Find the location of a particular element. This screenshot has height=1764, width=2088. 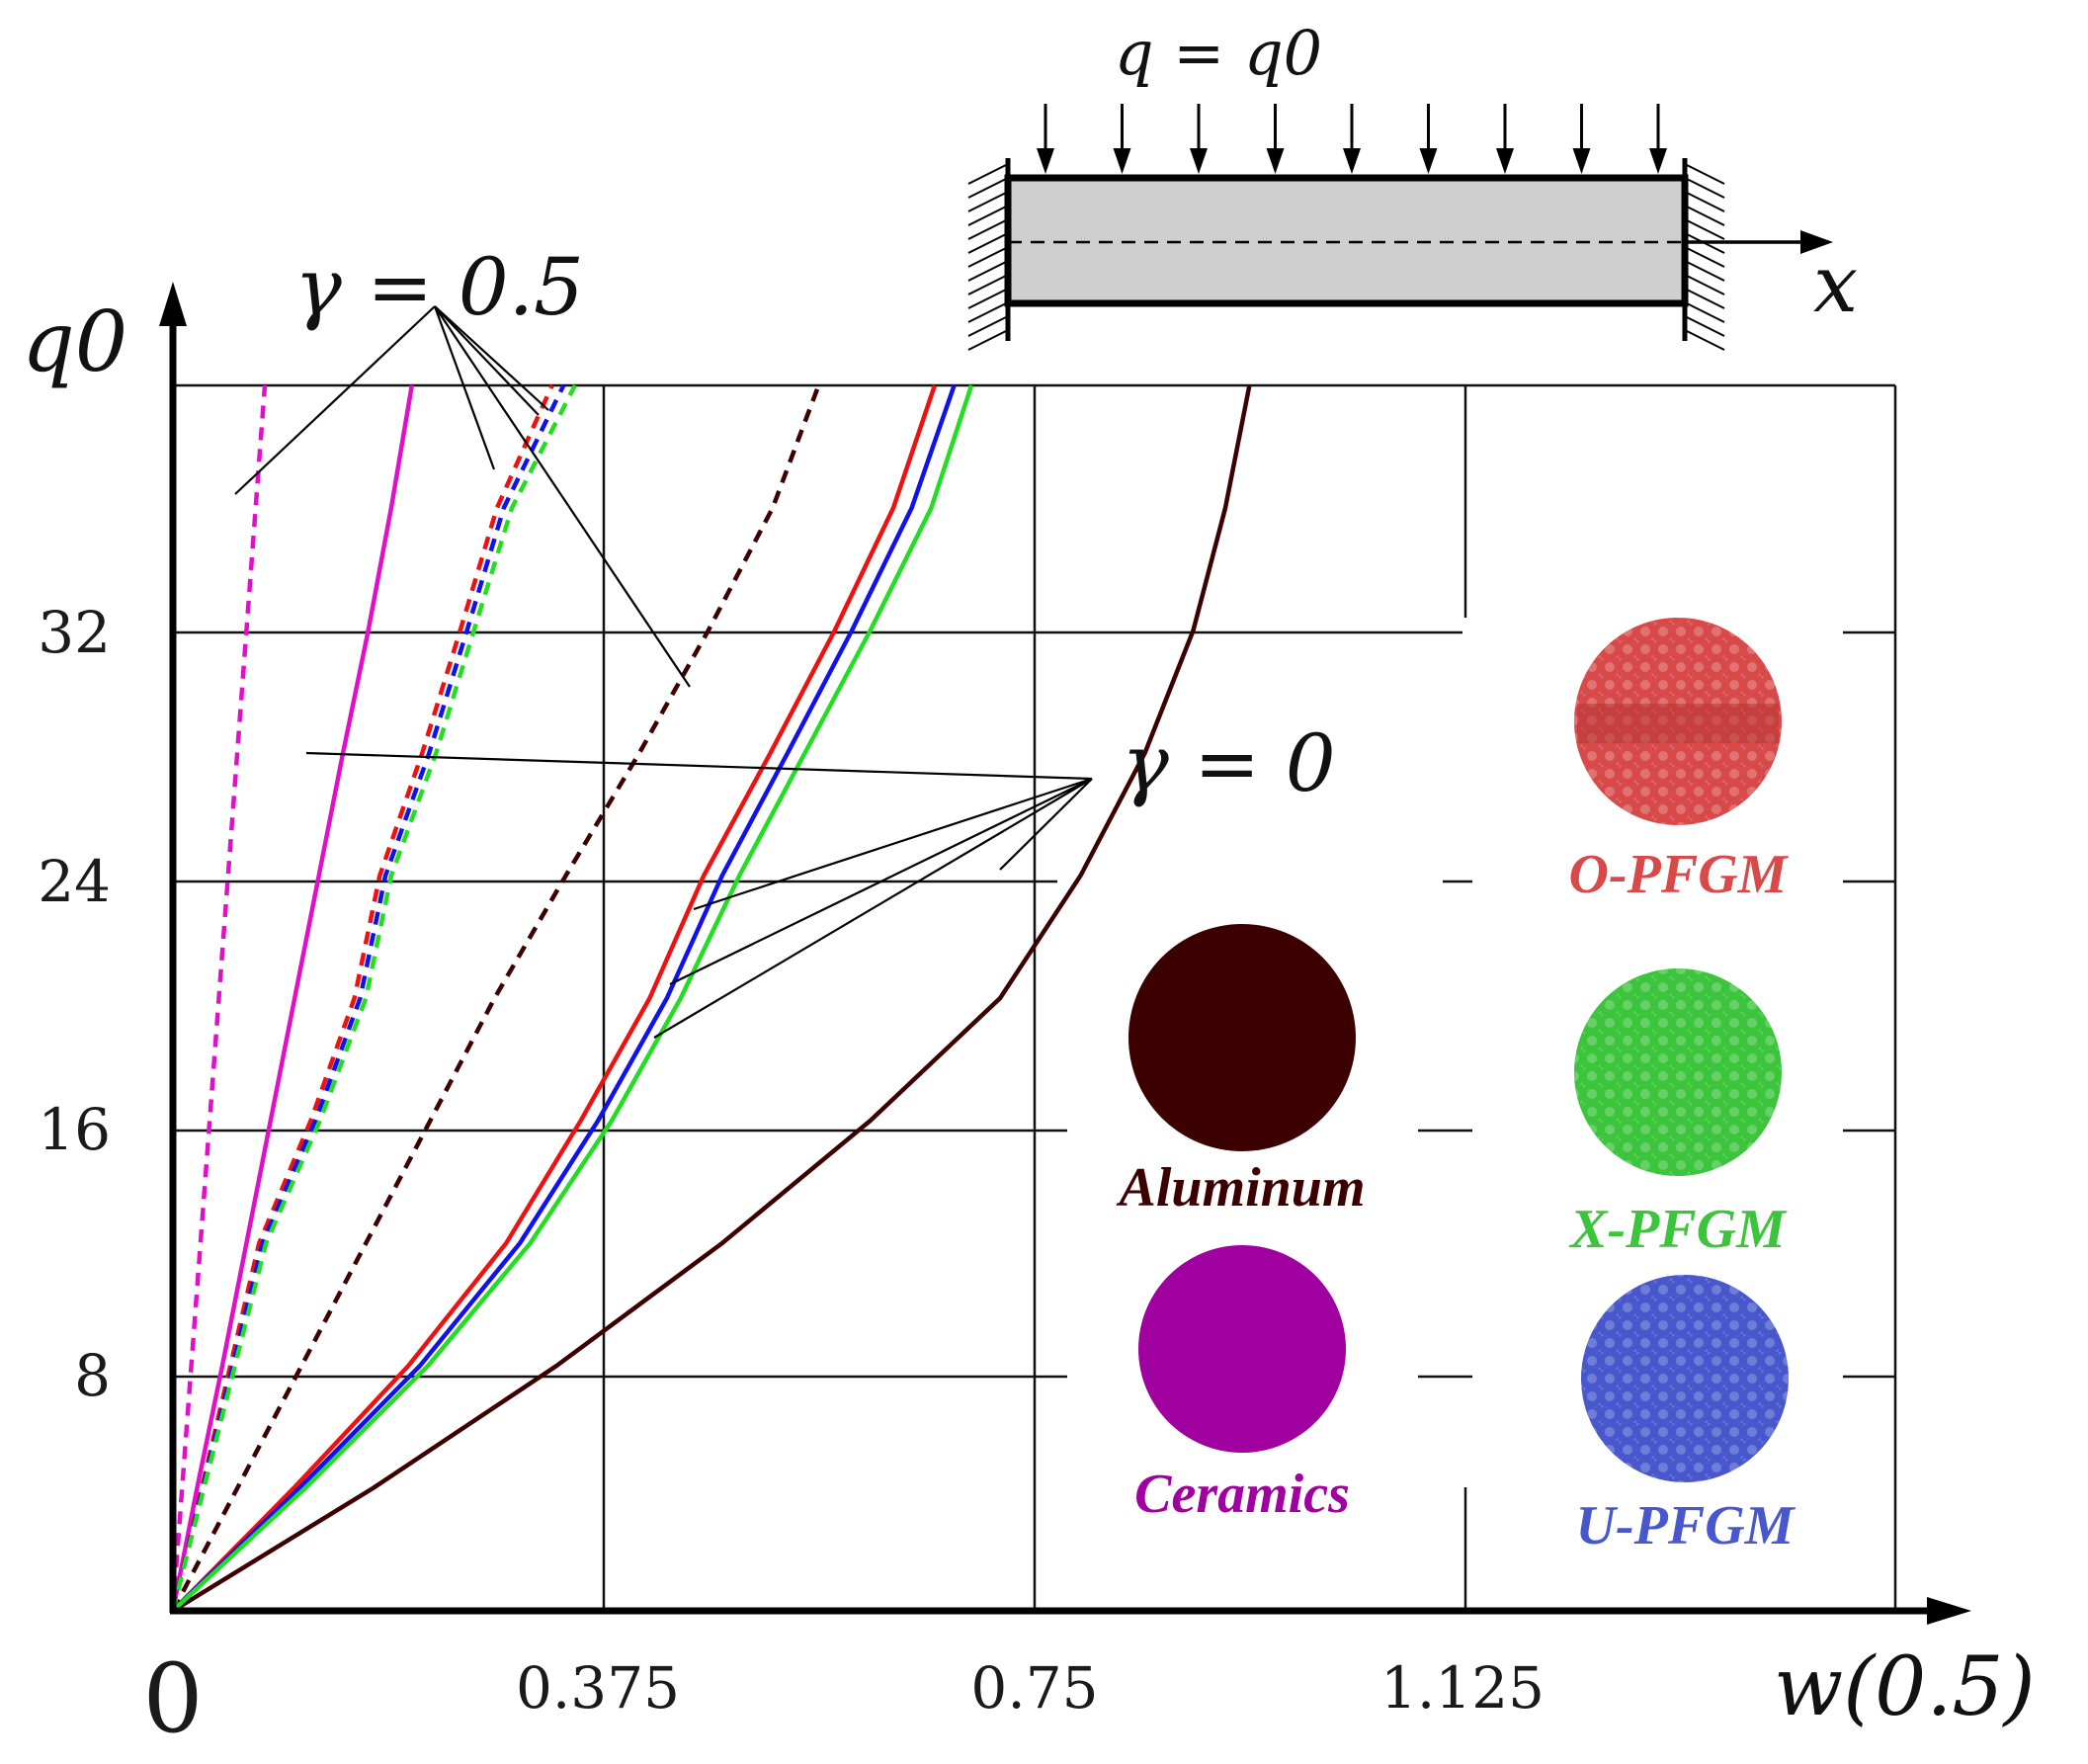

ceramics-swatch is located at coordinates (1242, 1349).